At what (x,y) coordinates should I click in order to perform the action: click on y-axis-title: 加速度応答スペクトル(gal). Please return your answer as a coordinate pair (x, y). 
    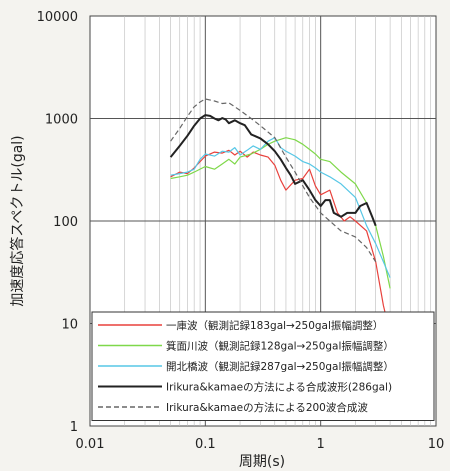
    Looking at the image, I should click on (17, 220).